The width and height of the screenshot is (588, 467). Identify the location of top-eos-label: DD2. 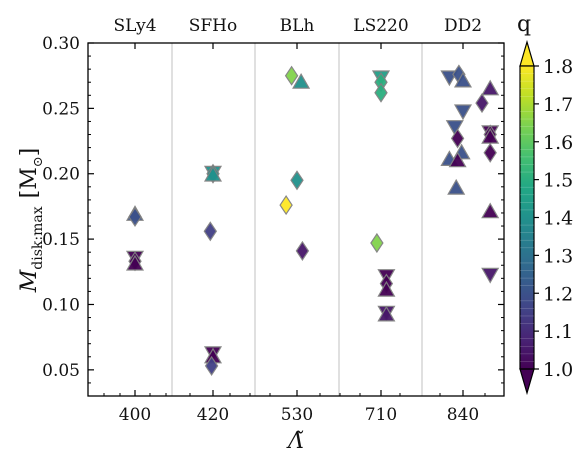
(463, 26).